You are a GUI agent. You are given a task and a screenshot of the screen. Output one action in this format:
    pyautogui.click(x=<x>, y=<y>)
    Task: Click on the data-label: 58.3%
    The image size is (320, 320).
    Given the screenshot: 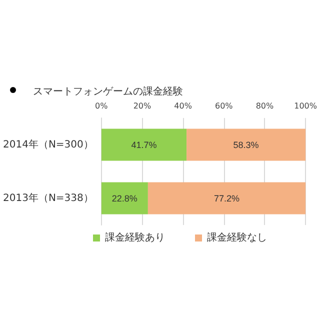 What is the action you would take?
    pyautogui.click(x=246, y=145)
    